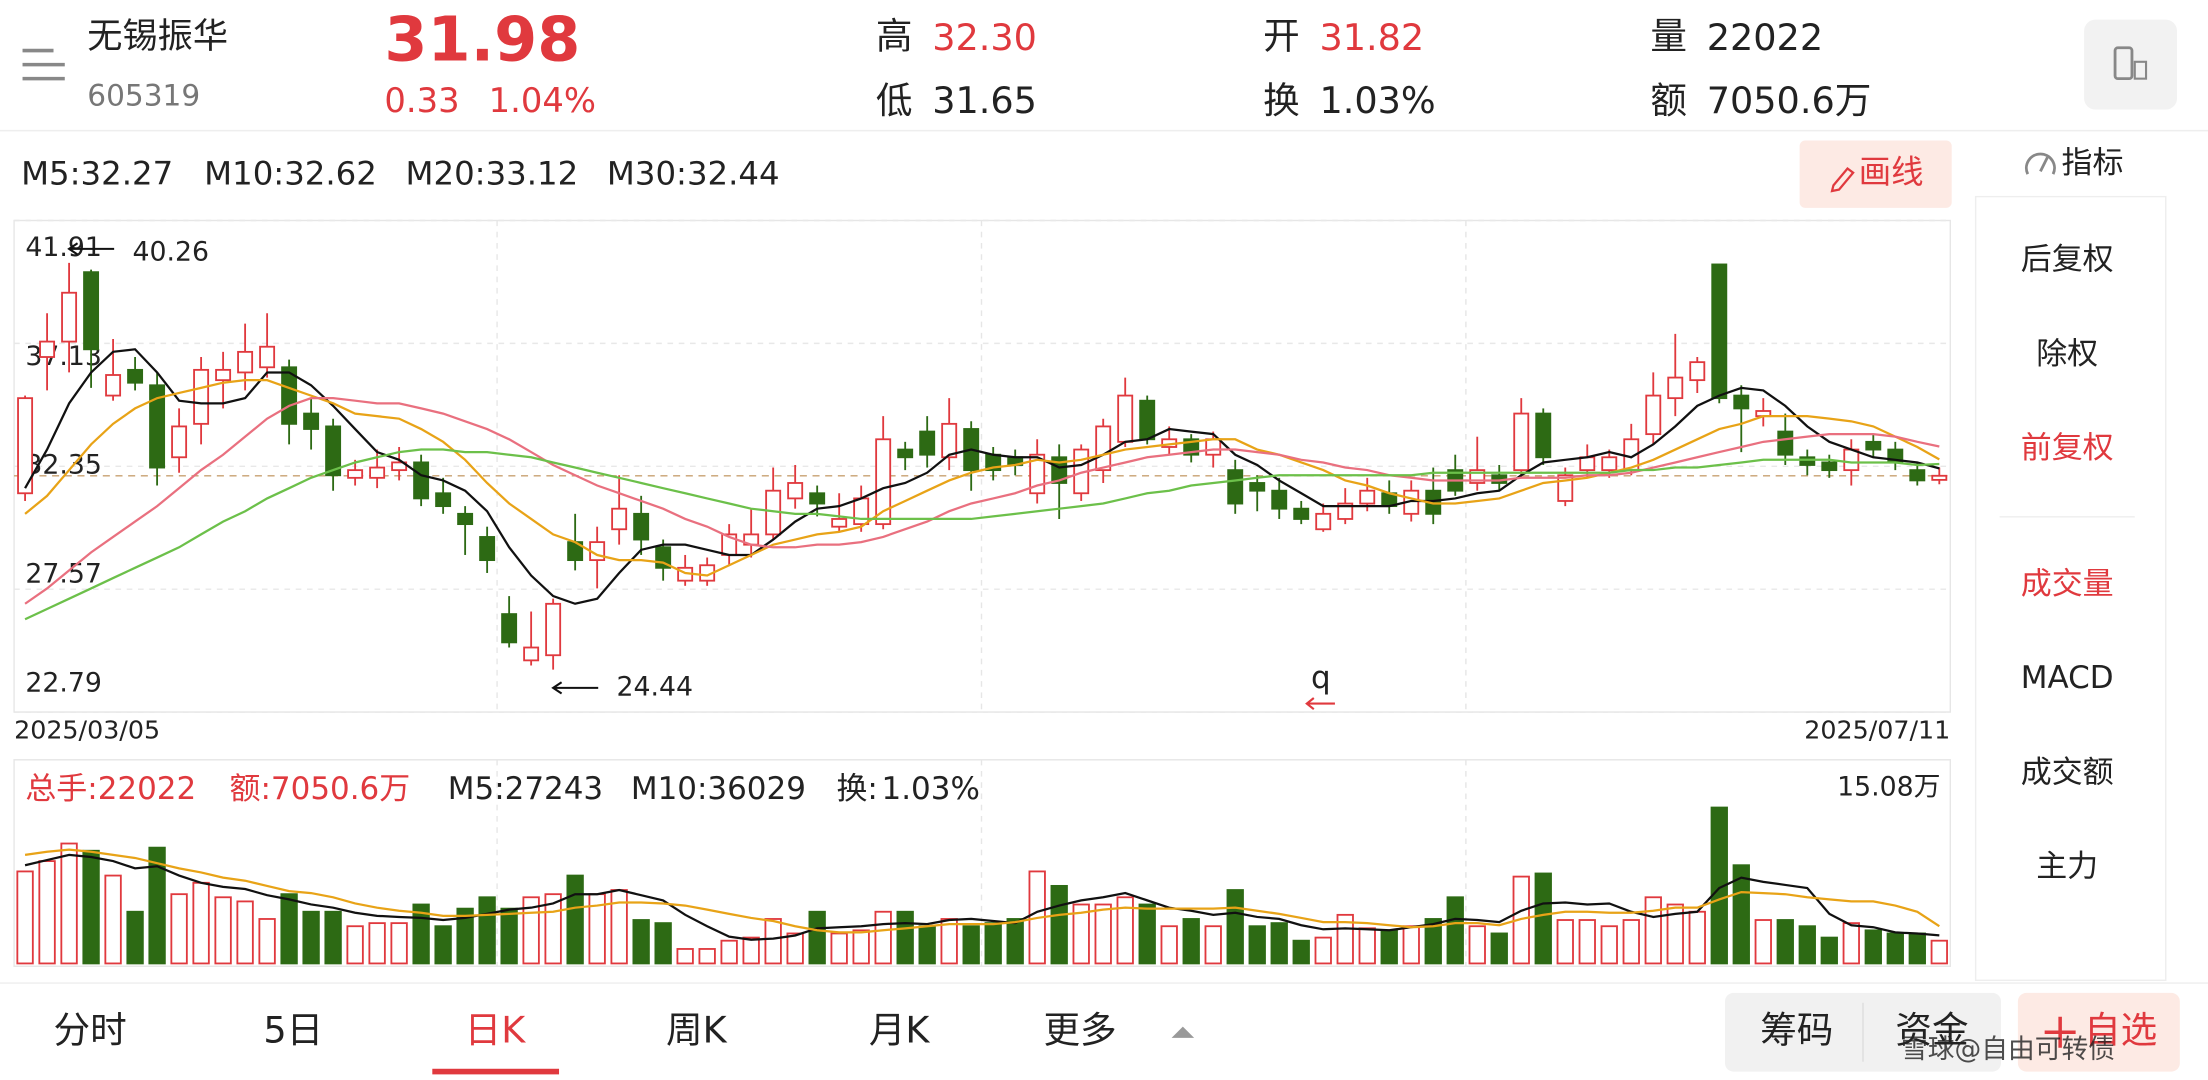 Image resolution: width=2208 pixels, height=1080 pixels. What do you see at coordinates (90, 1030) in the screenshot?
I see `tab: 分时` at bounding box center [90, 1030].